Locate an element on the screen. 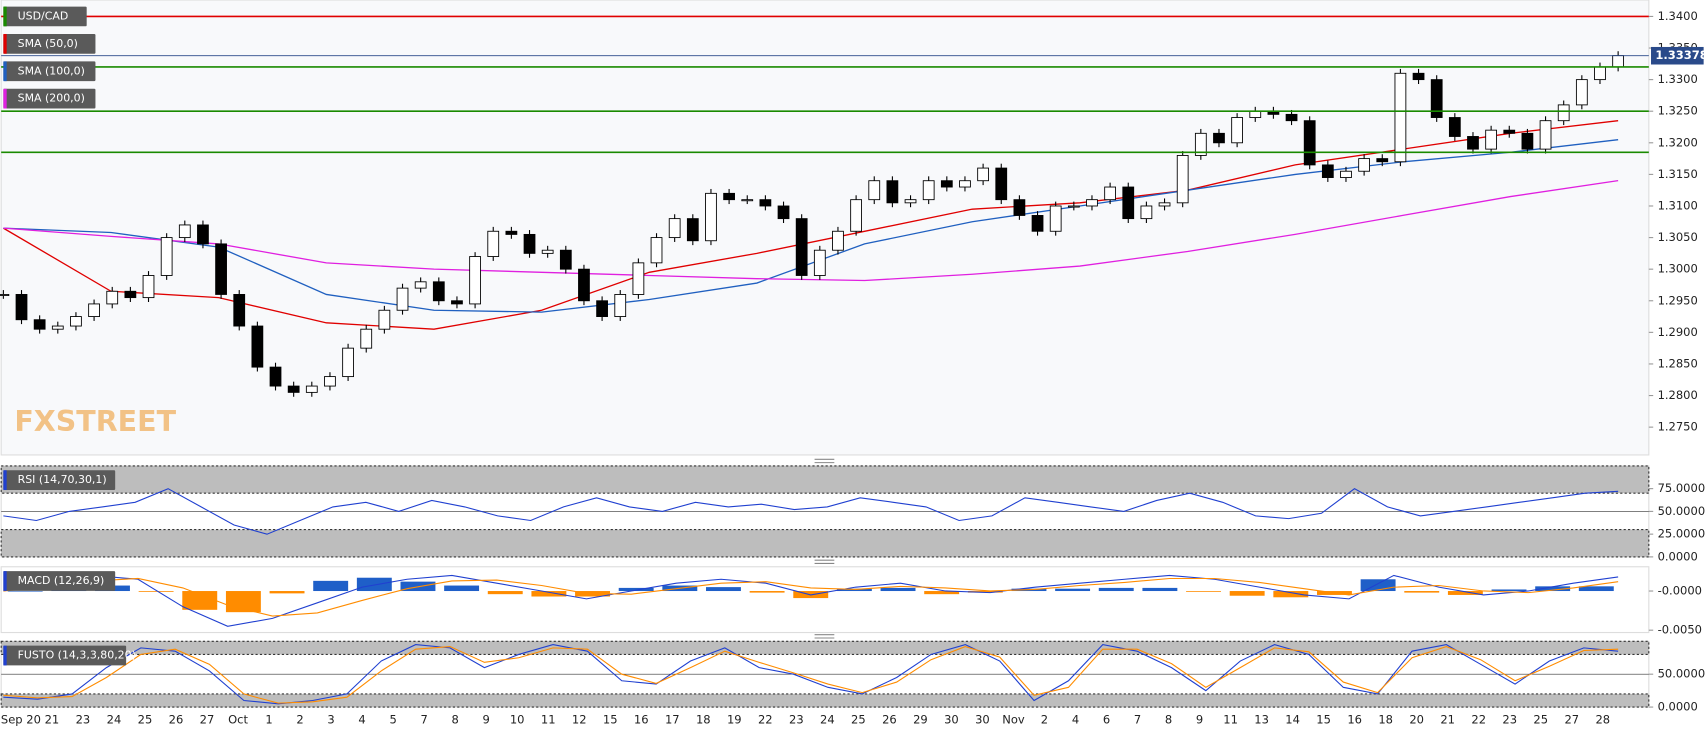 This screenshot has height=729, width=1707. last-price-tag is located at coordinates (1677, 55).